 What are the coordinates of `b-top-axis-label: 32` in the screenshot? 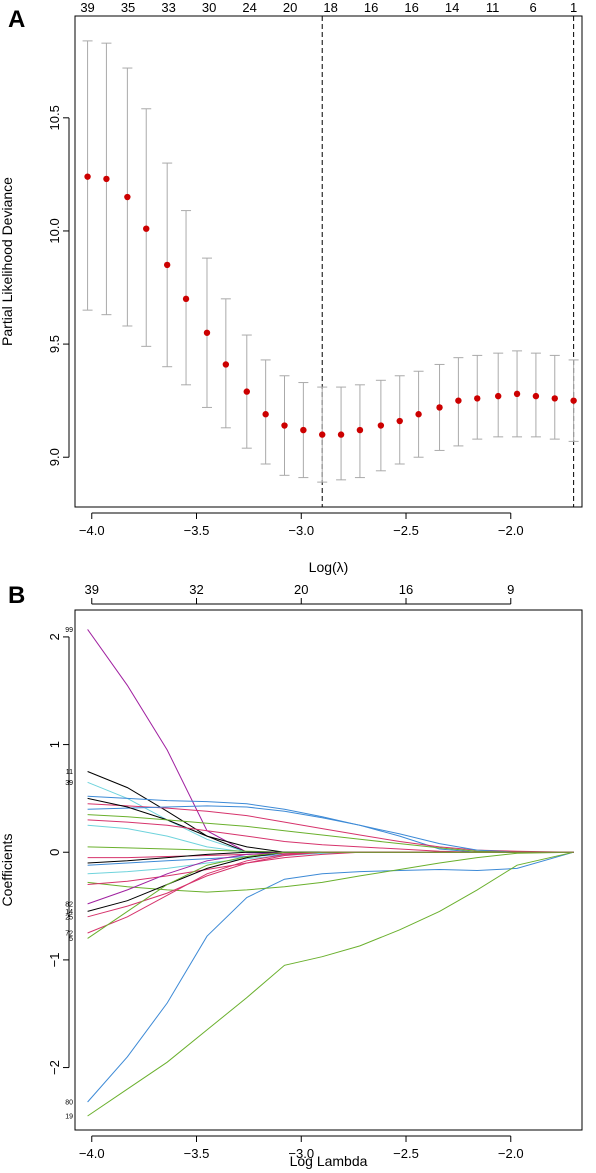 It's located at (196, 589).